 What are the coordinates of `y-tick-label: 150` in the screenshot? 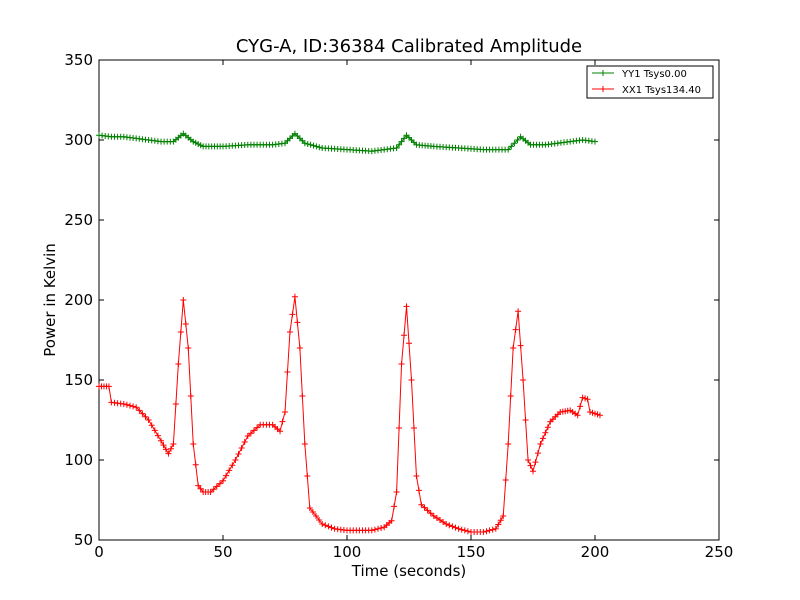 It's located at (78, 380).